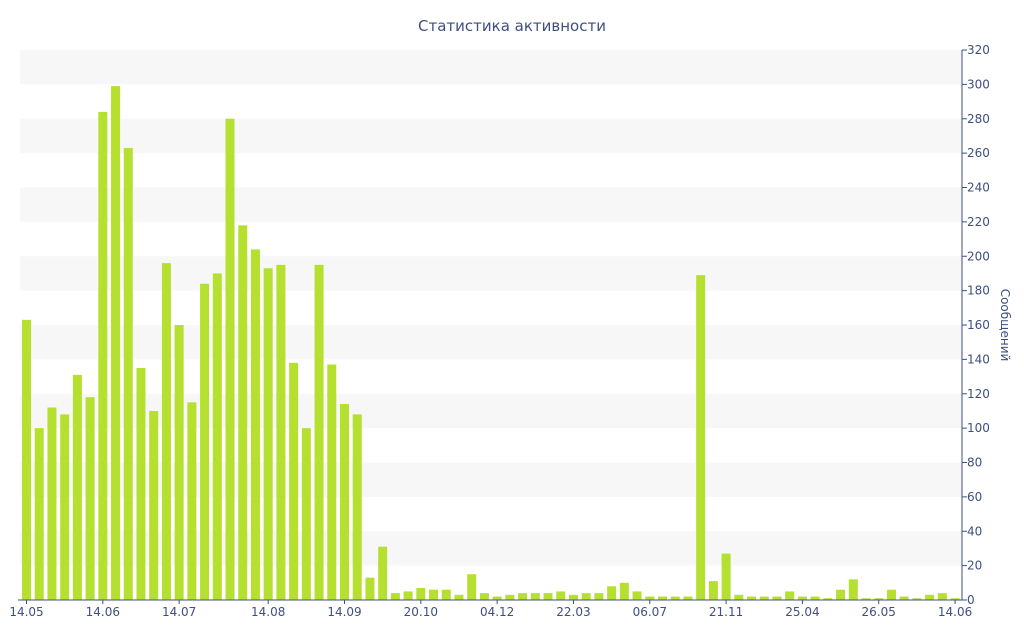 This screenshot has height=640, width=1024. I want to click on y-tick-label: 160, so click(978, 325).